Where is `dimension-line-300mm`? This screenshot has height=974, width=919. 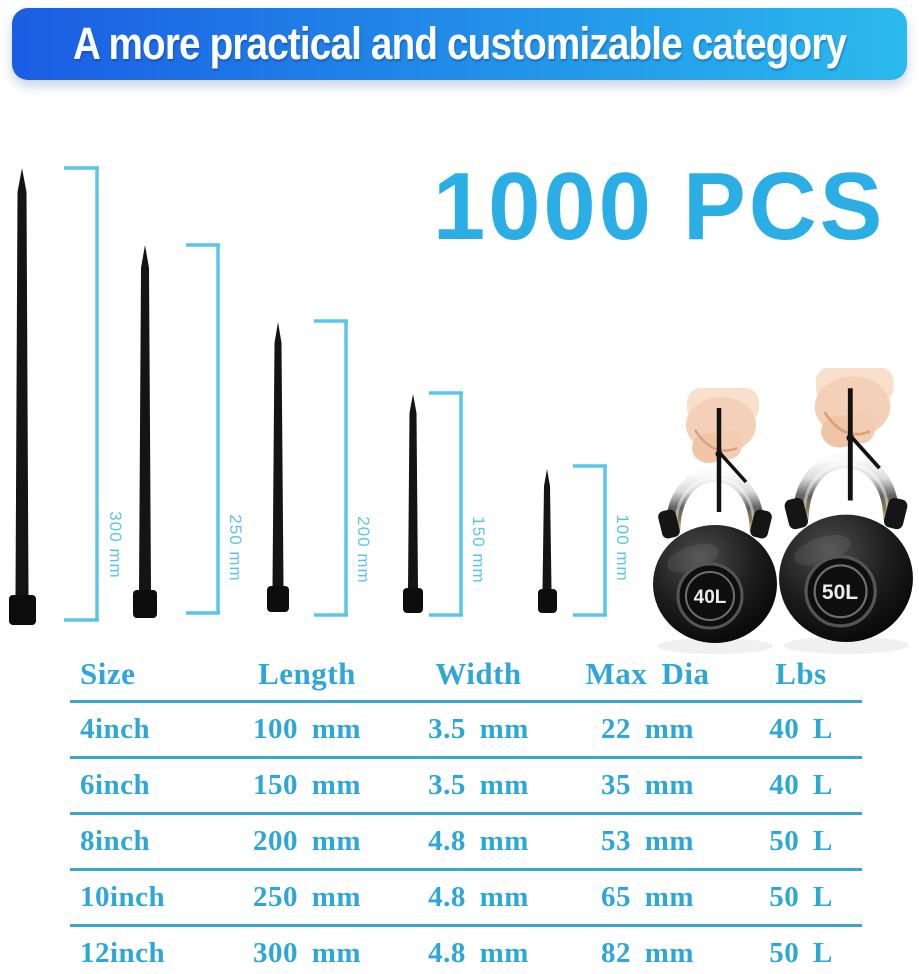
dimension-line-300mm is located at coordinates (81, 394).